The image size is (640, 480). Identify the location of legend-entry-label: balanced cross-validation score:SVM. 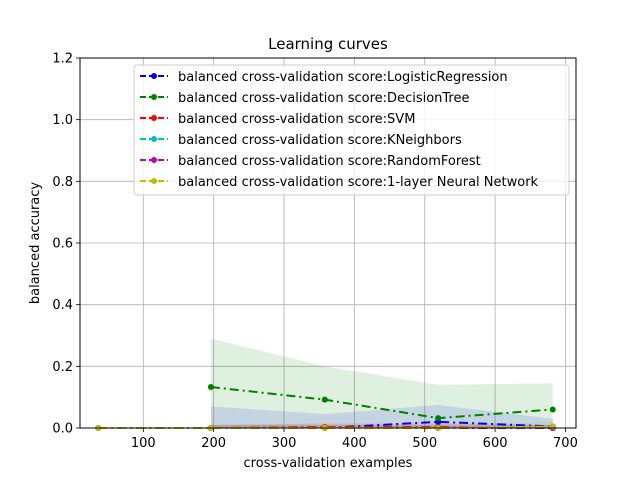
(296, 119).